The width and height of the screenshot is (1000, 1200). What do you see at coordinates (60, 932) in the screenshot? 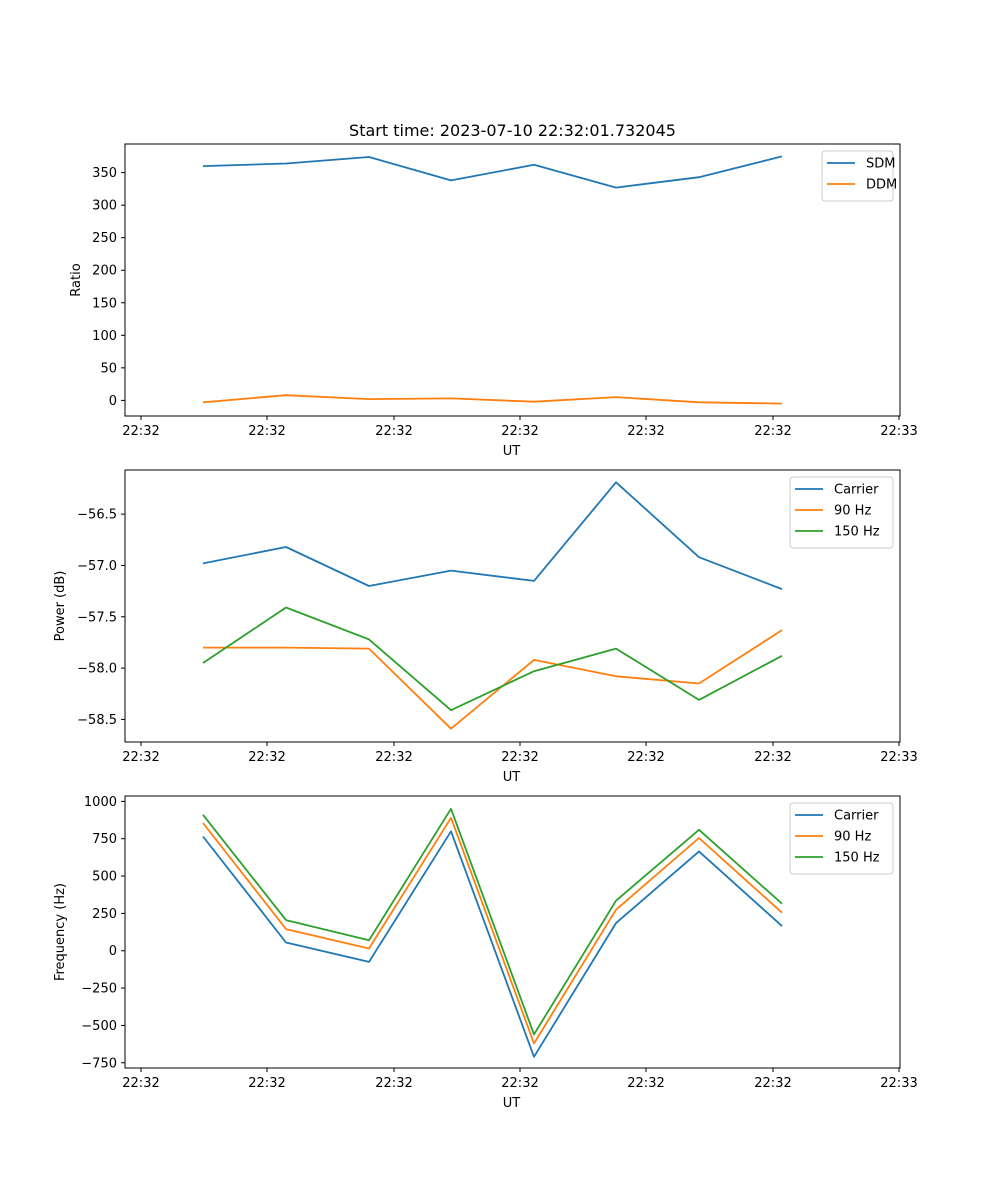
I see `y-axis-label: Frequency (Hz)` at bounding box center [60, 932].